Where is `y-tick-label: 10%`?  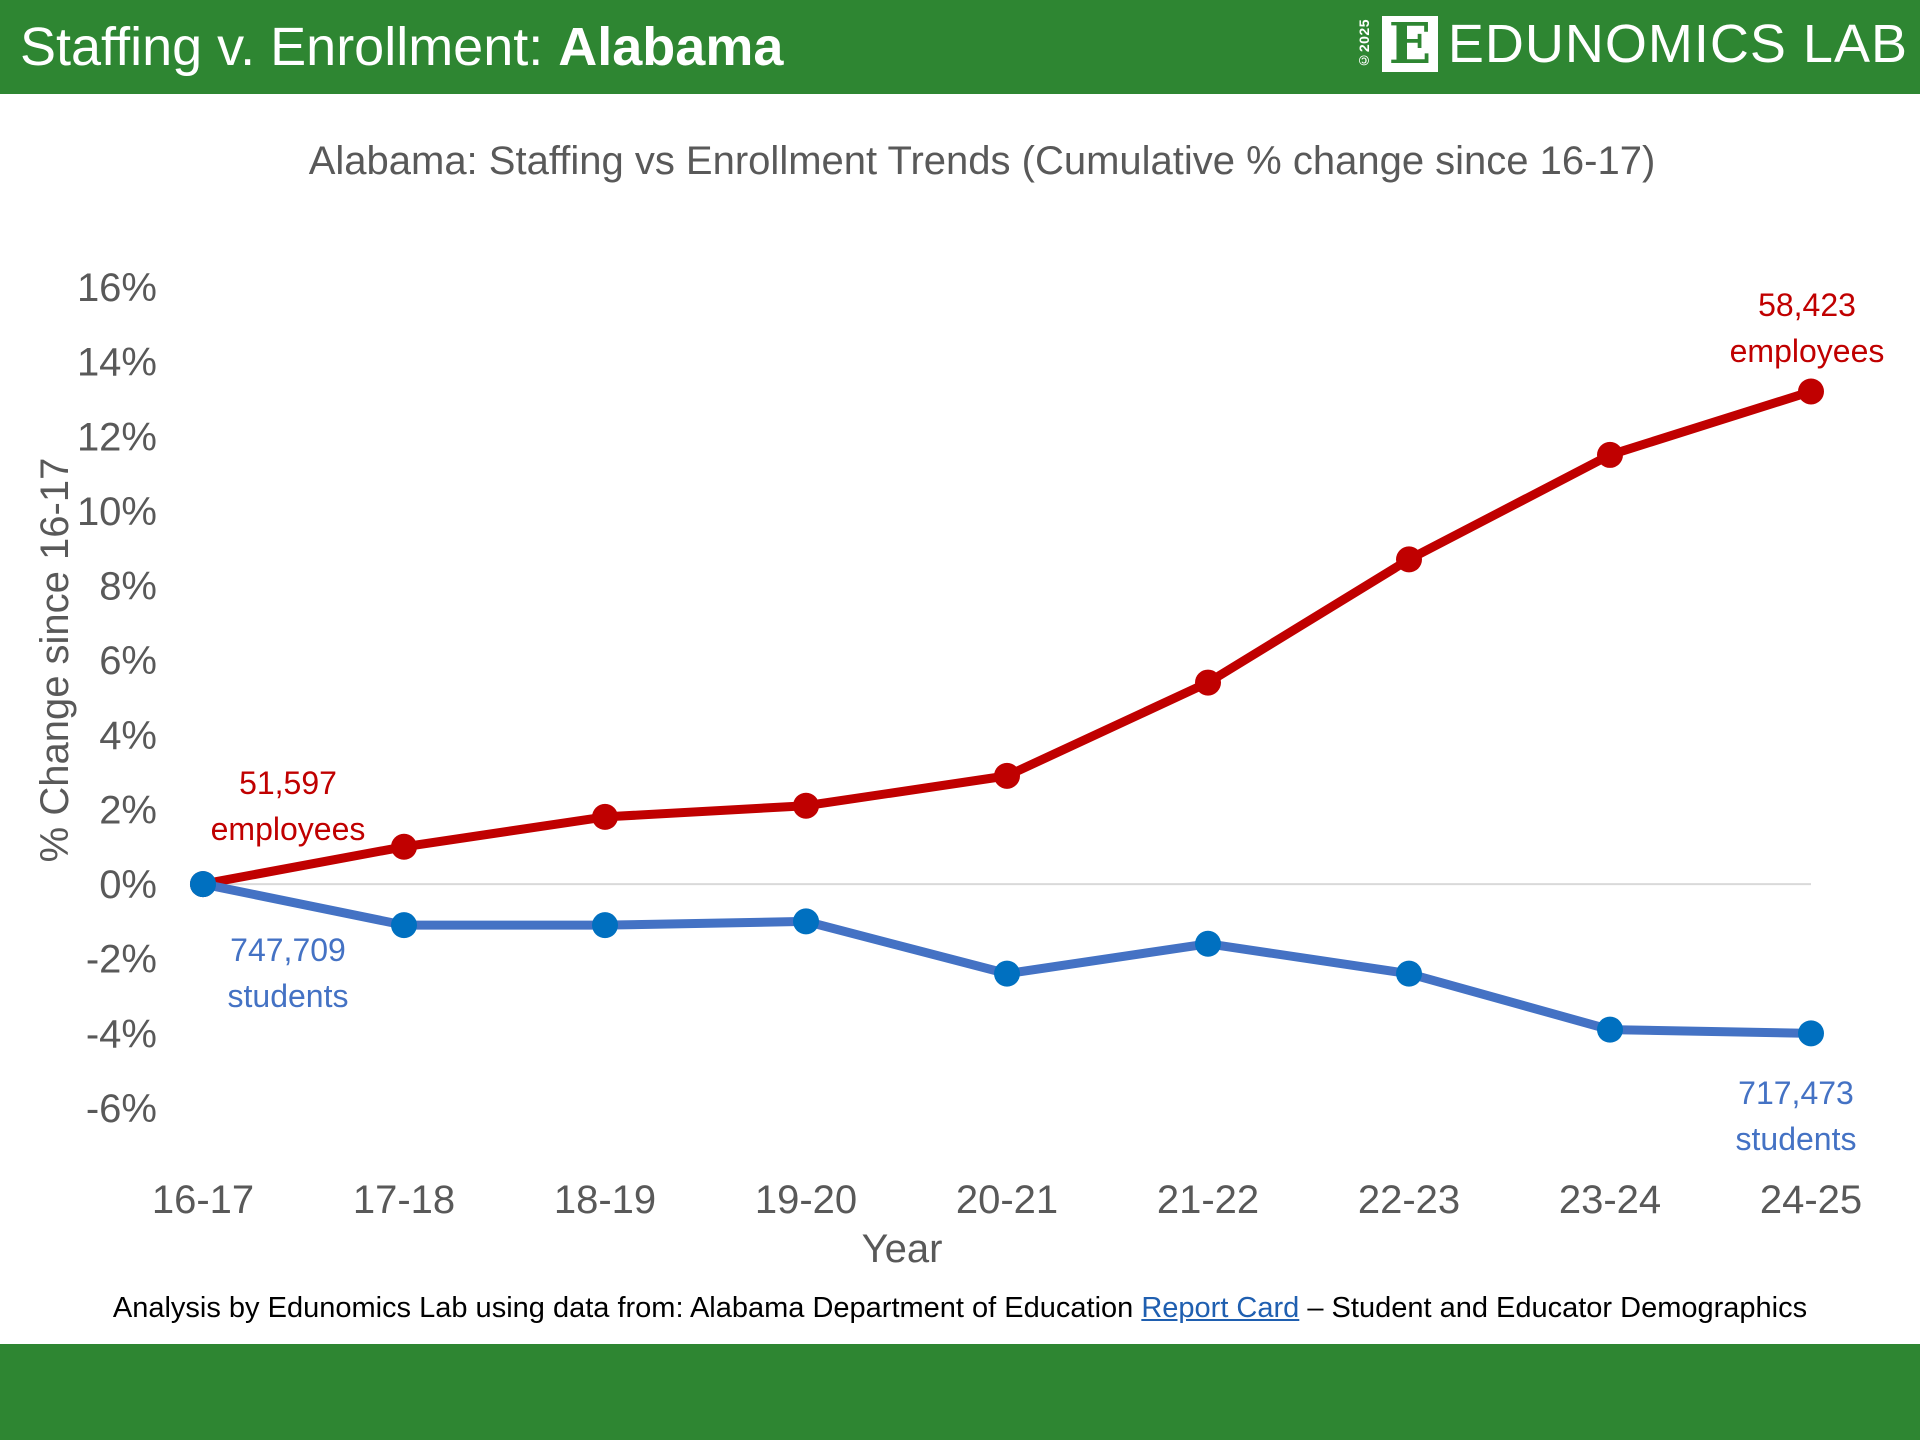
y-tick-label: 10% is located at coordinates (117, 512).